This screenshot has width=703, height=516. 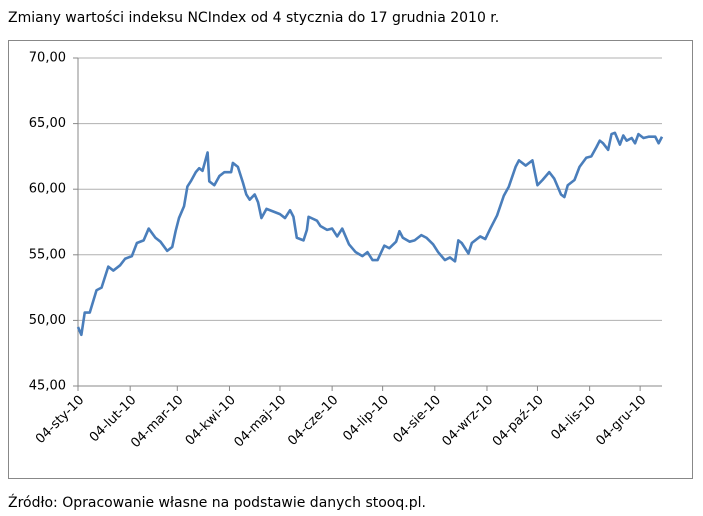 I want to click on y-tick-label: 50,00, so click(x=47, y=320).